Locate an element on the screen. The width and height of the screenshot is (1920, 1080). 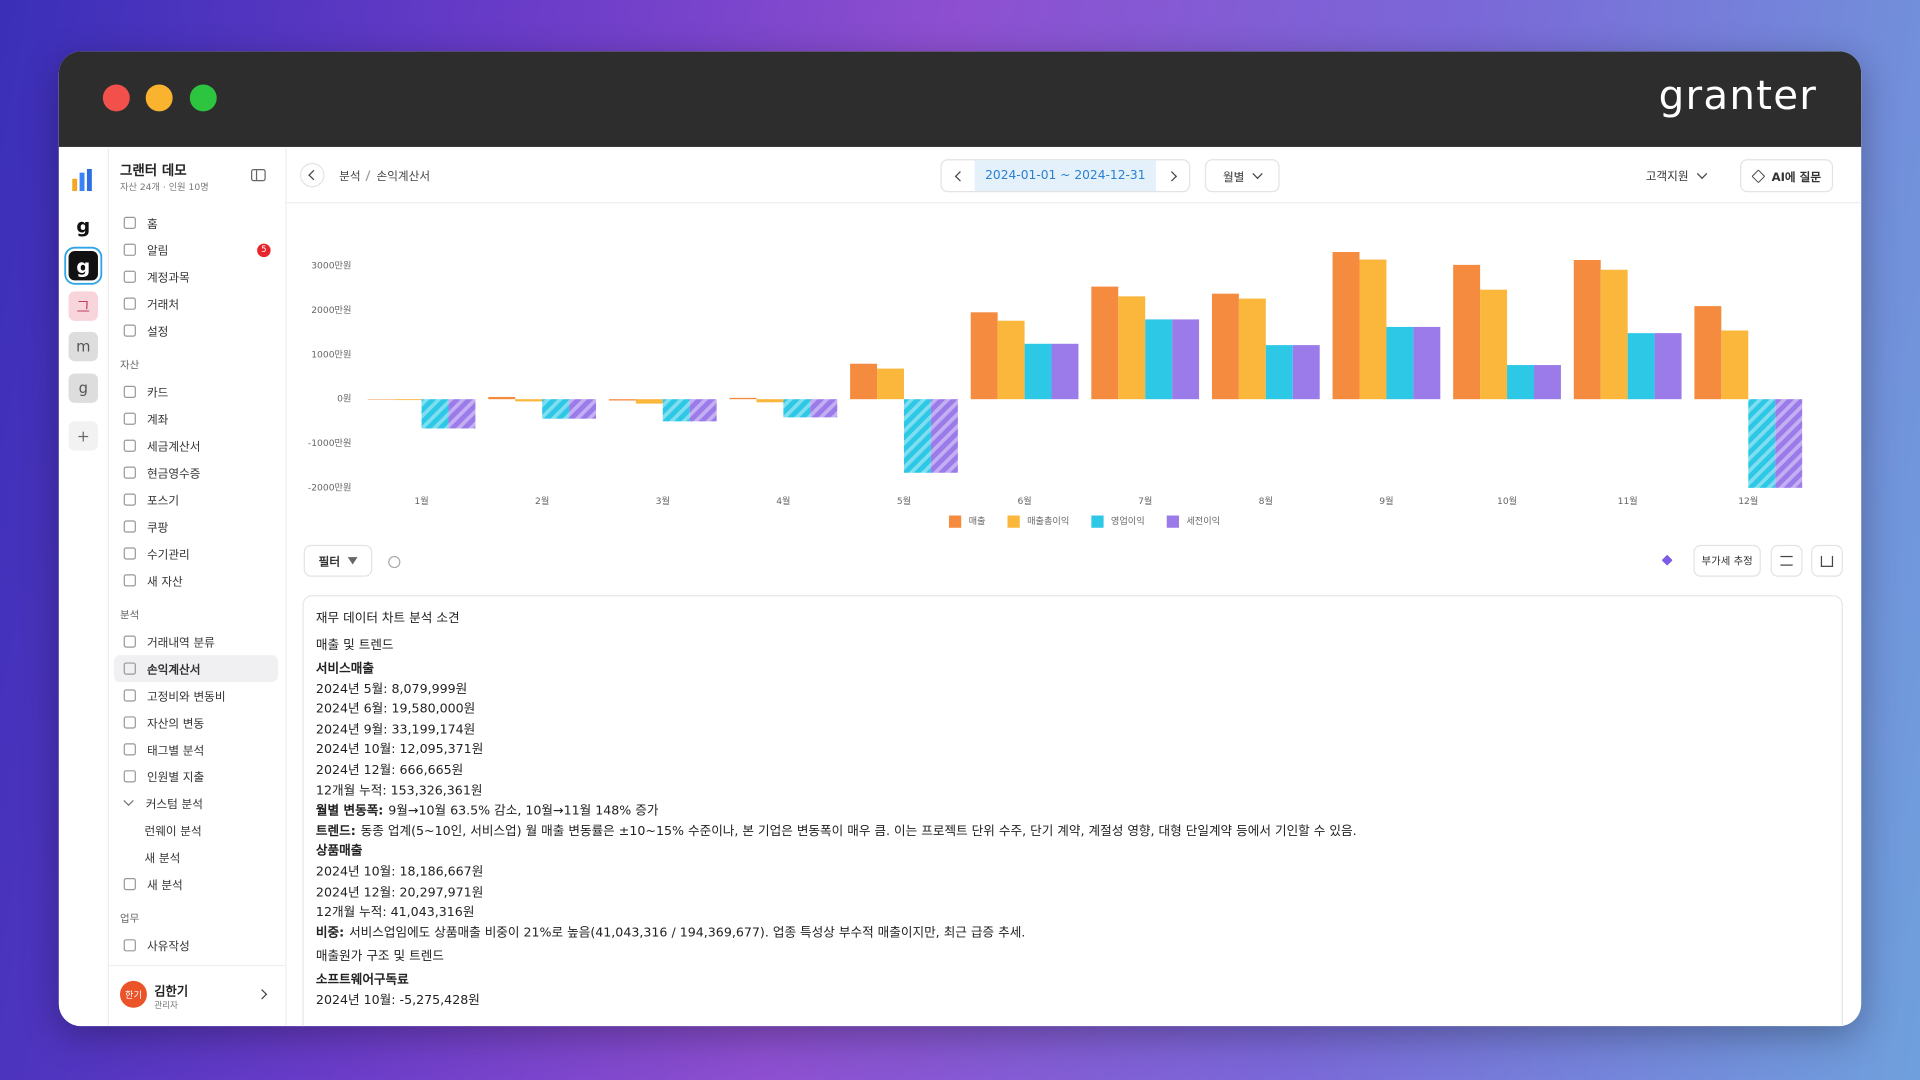
nav-item: 홈 is located at coordinates (196, 222).